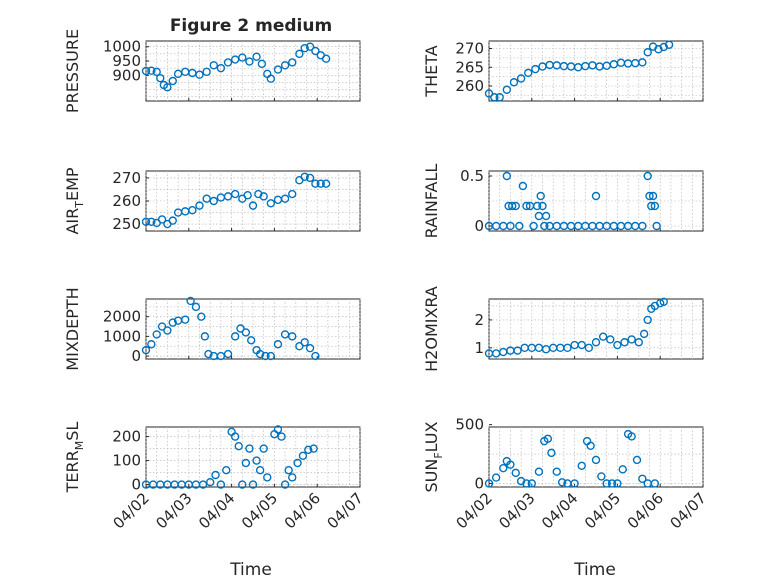 The height and width of the screenshot is (583, 778). I want to click on y-tick-label: 950, so click(126, 61).